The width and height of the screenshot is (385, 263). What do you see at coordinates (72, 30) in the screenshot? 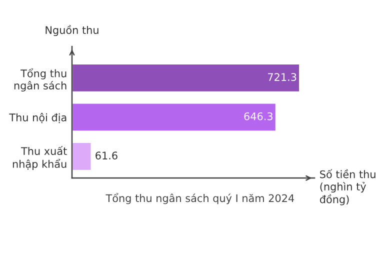
I see `y-axis-title: Nguồn thu` at bounding box center [72, 30].